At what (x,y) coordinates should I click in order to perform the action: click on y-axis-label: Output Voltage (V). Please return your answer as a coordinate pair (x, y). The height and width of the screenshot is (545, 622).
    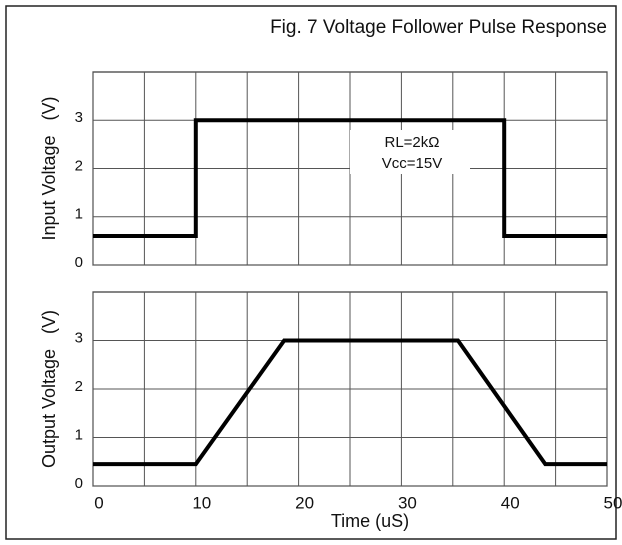
    Looking at the image, I should click on (49, 389).